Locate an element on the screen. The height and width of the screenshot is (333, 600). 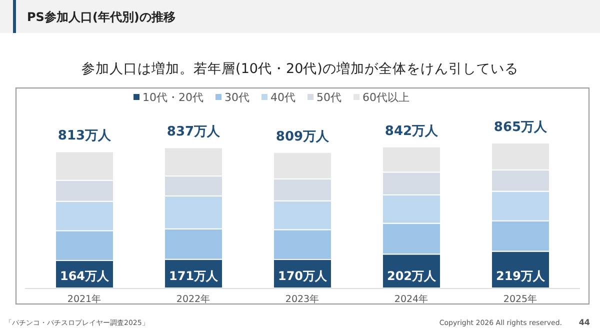
legend-label: 30代 is located at coordinates (237, 97).